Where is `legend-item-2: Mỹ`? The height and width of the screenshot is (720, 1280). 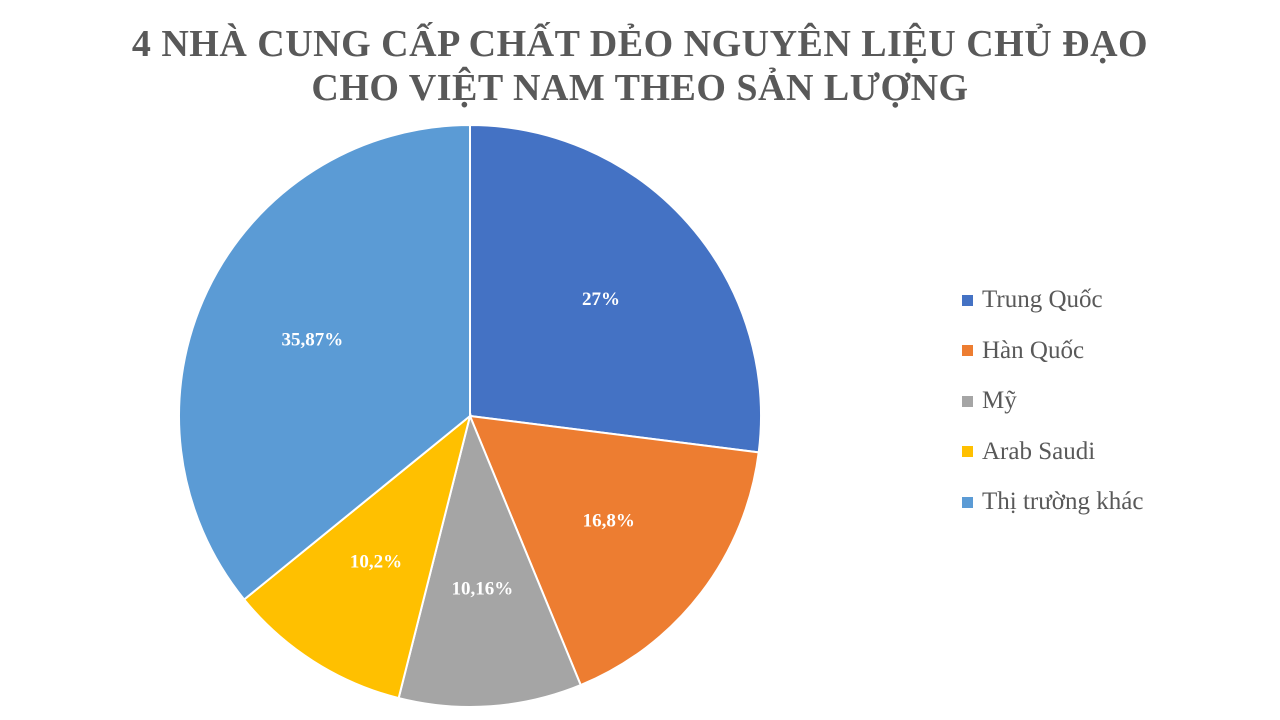
legend-item-2: Mỹ is located at coordinates (1052, 401).